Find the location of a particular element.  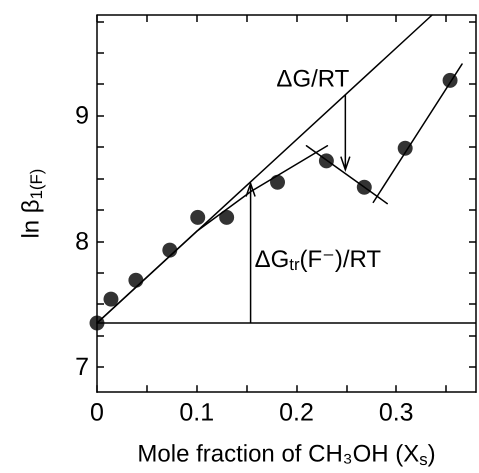

x-tick-label: 0.1 is located at coordinates (196, 412).